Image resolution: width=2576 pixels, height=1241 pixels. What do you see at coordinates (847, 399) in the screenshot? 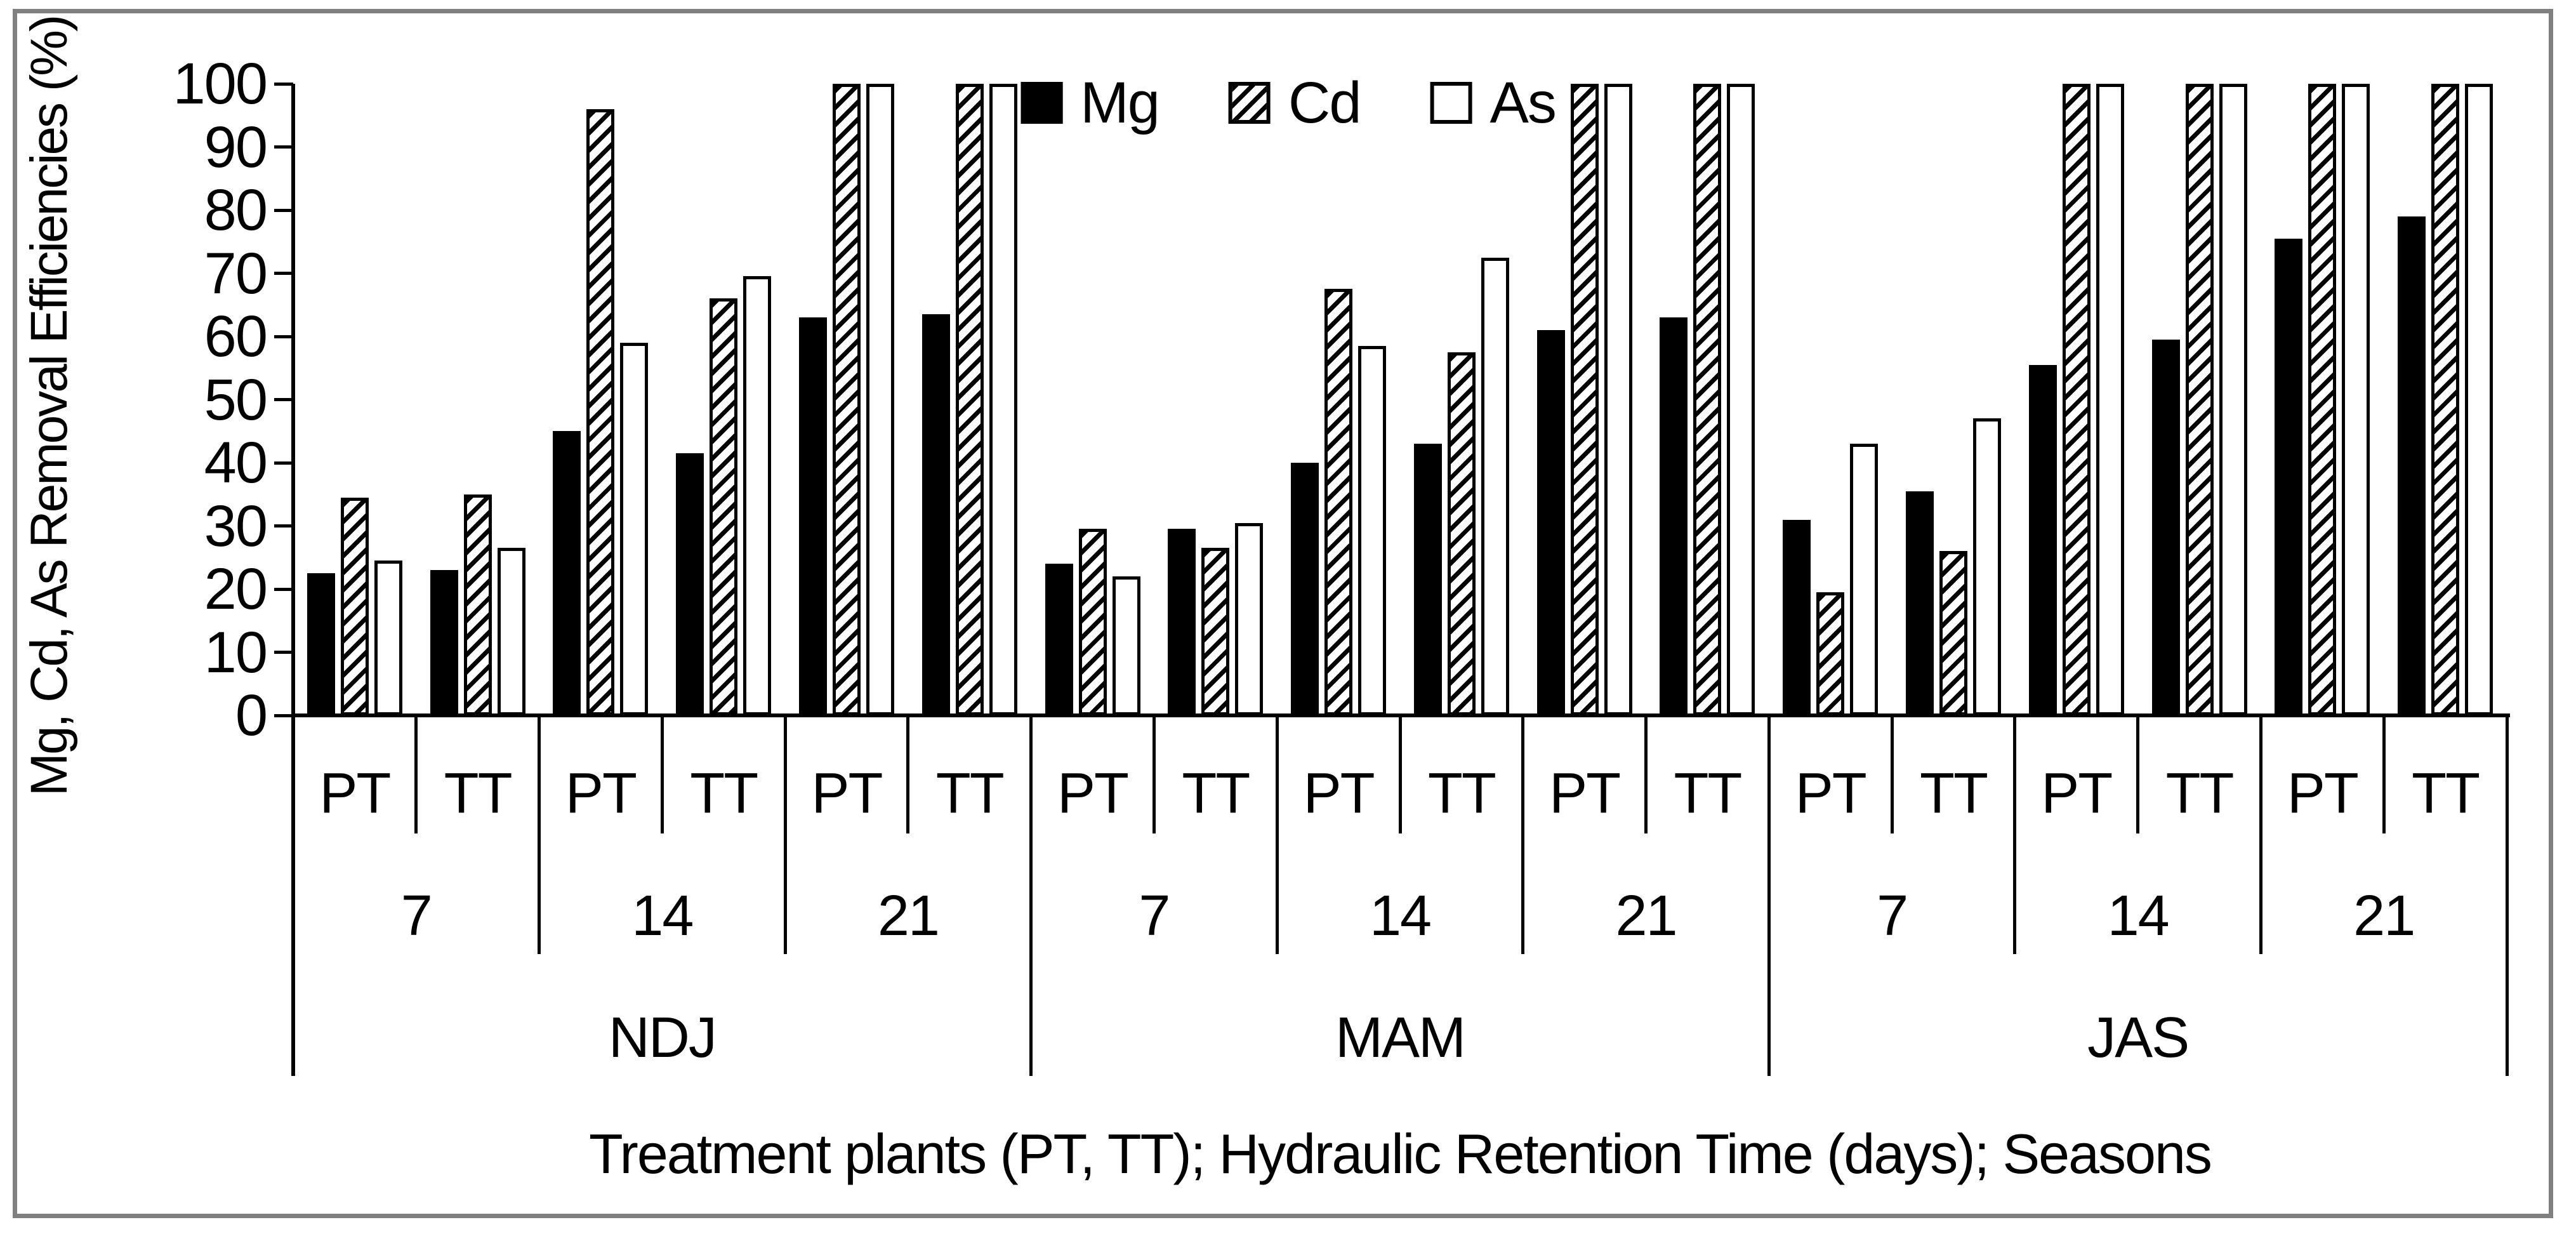
I see `bar-ndj-21-pt-cd` at bounding box center [847, 399].